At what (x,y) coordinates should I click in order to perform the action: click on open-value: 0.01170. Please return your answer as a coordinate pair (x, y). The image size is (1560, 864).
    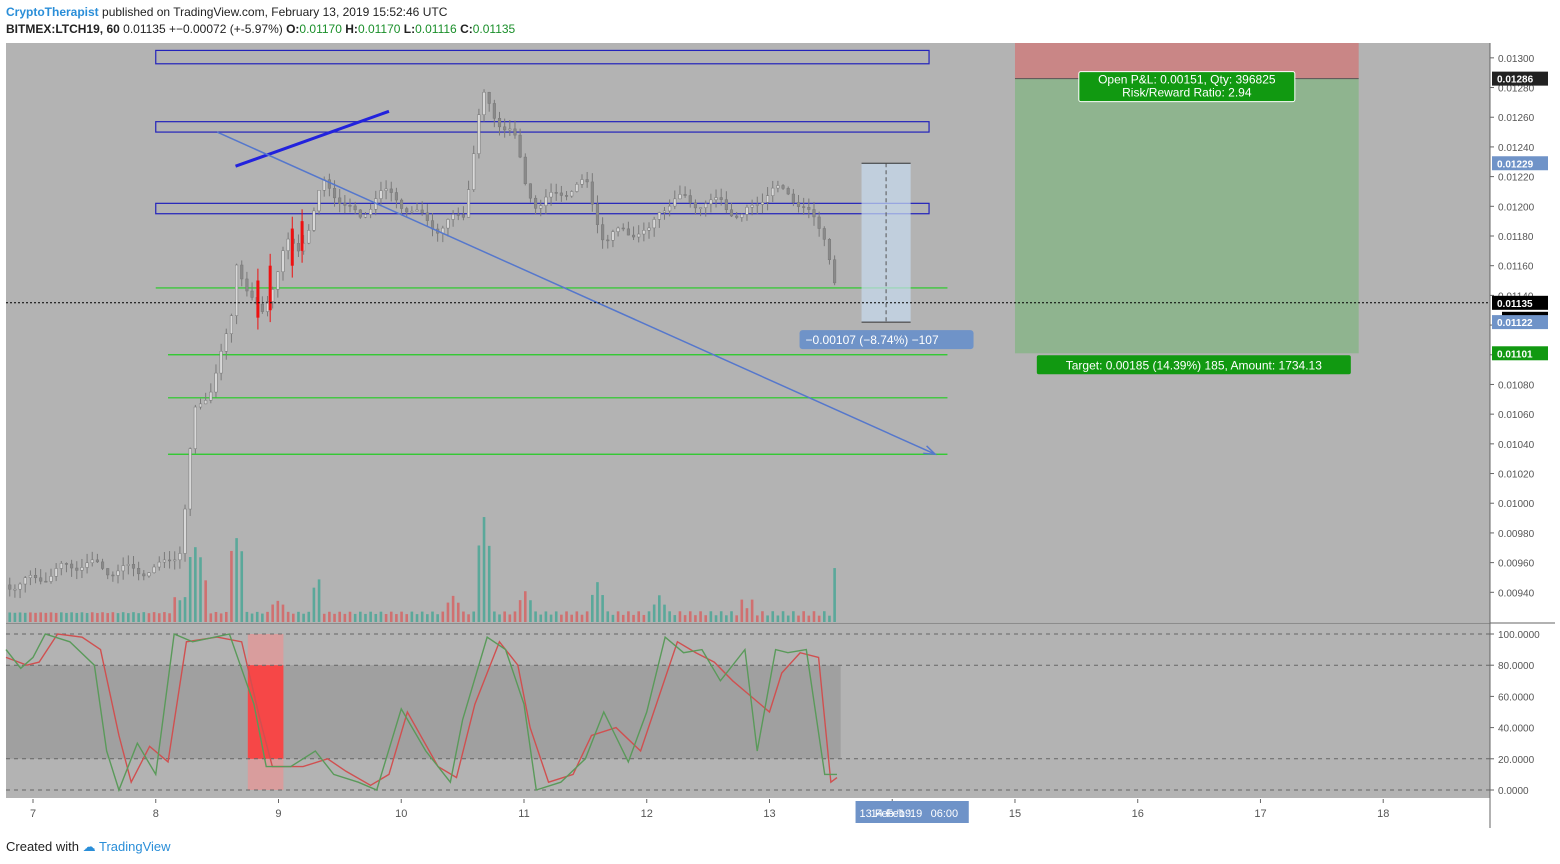
    Looking at the image, I should click on (320, 29).